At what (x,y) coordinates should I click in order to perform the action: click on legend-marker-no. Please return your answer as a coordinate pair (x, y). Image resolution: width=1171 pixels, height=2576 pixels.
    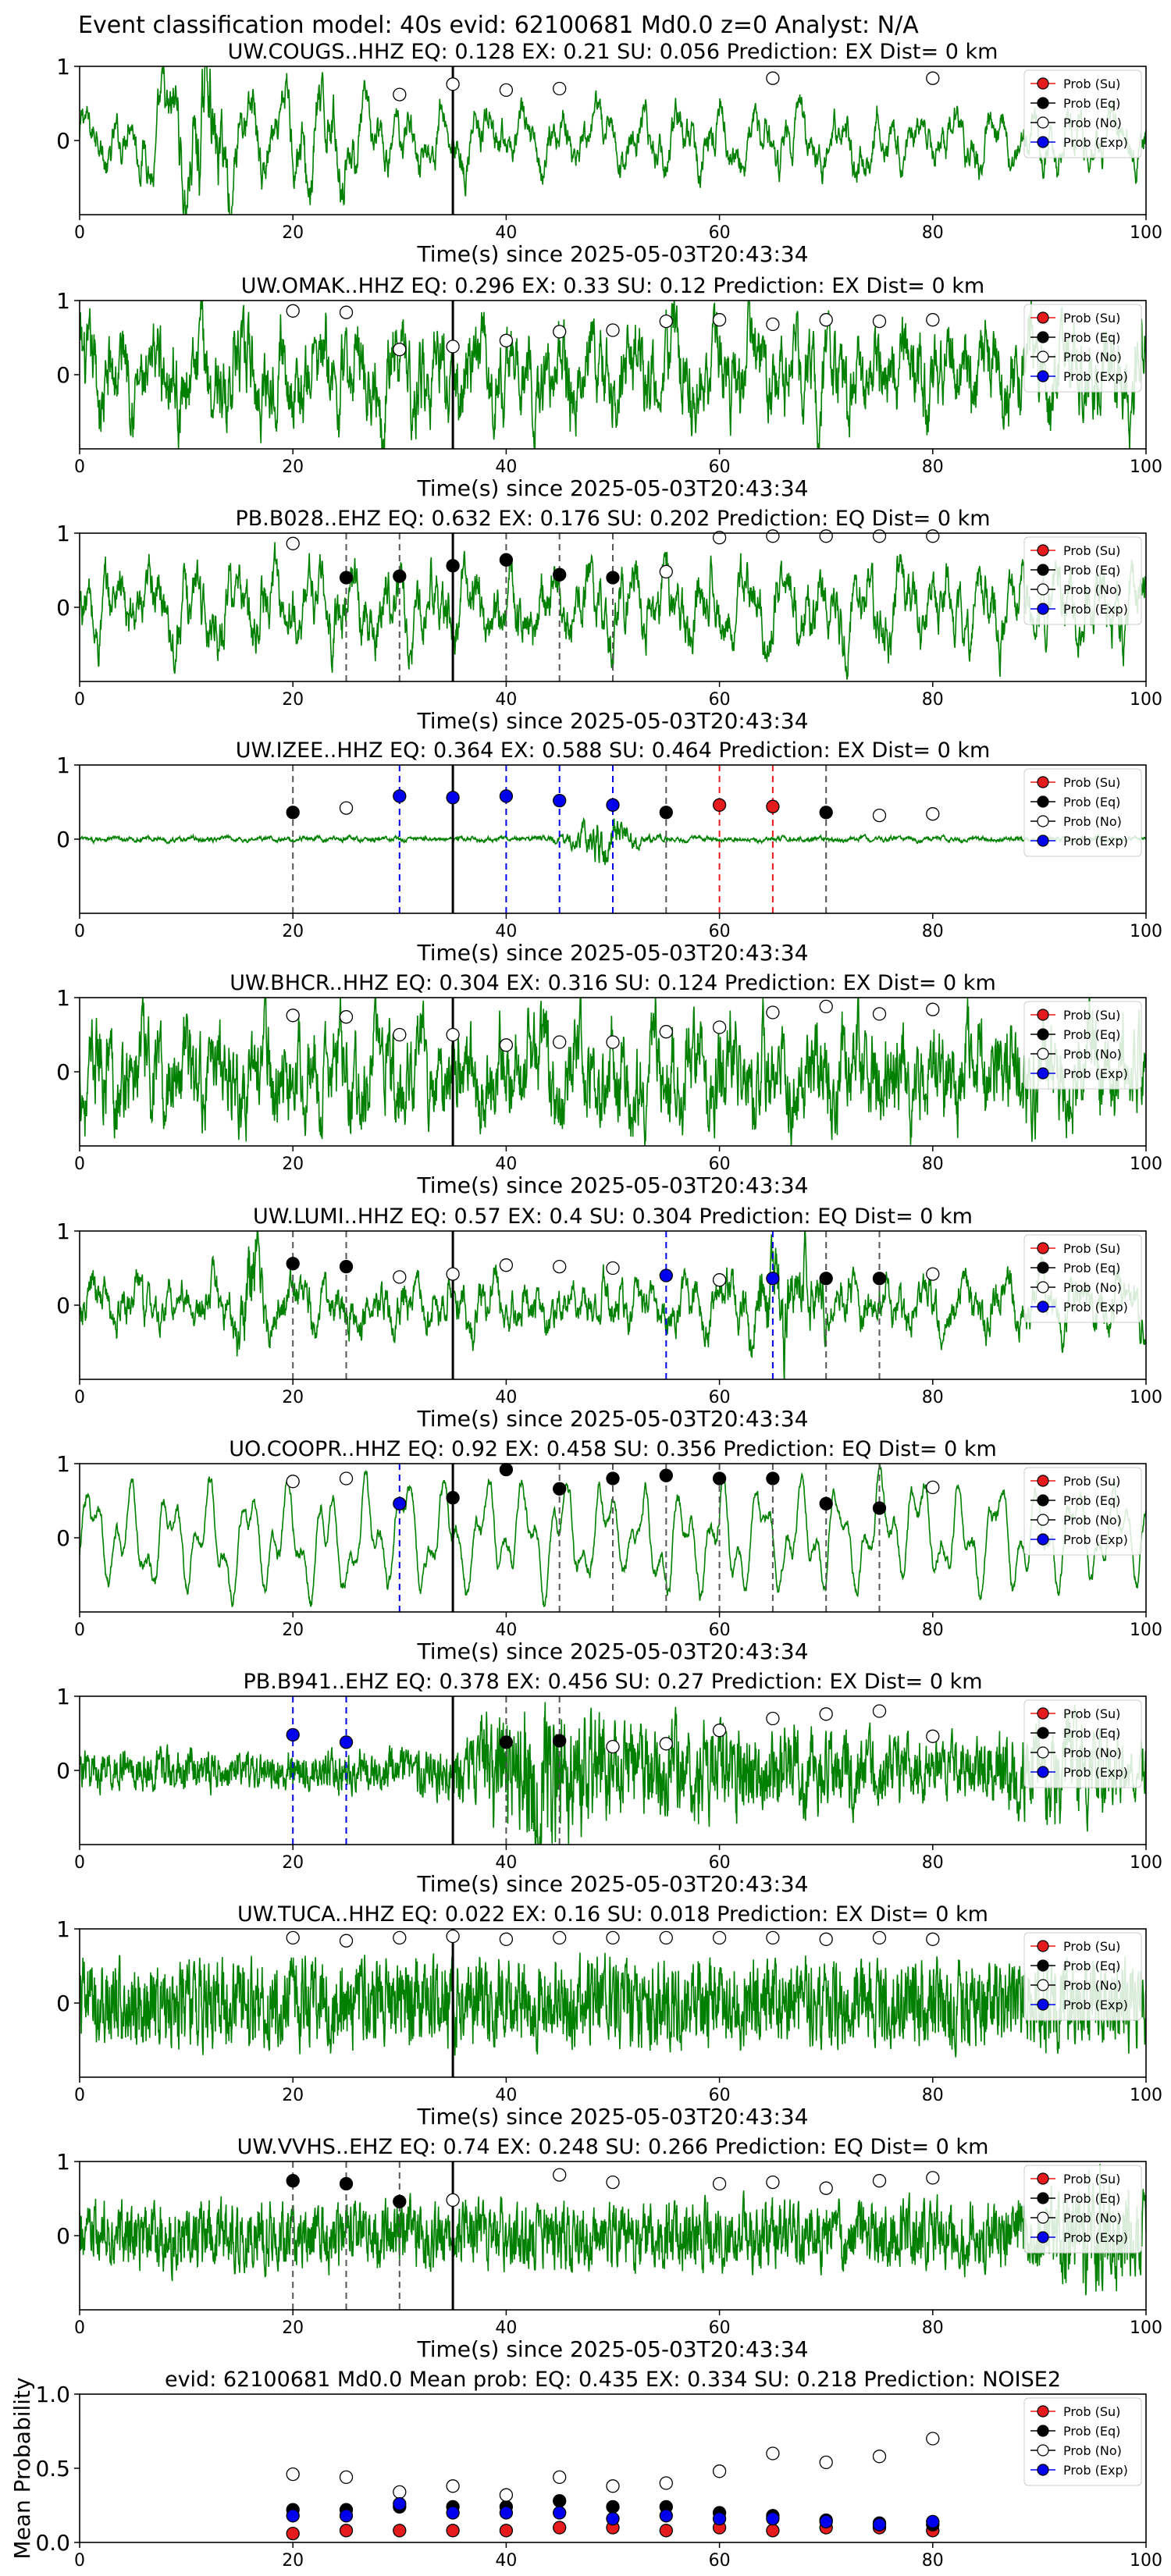
    Looking at the image, I should click on (1043, 2450).